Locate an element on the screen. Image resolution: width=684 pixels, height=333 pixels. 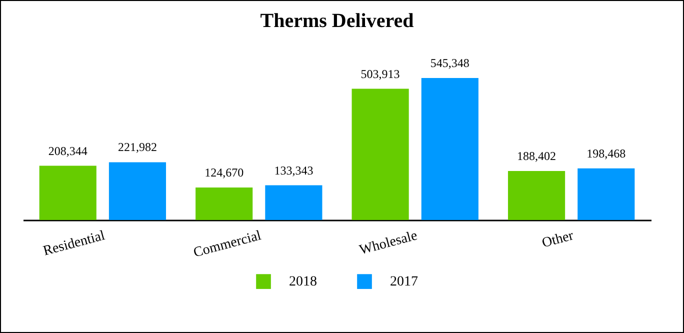
x-tick-label: Wholesale is located at coordinates (388, 243).